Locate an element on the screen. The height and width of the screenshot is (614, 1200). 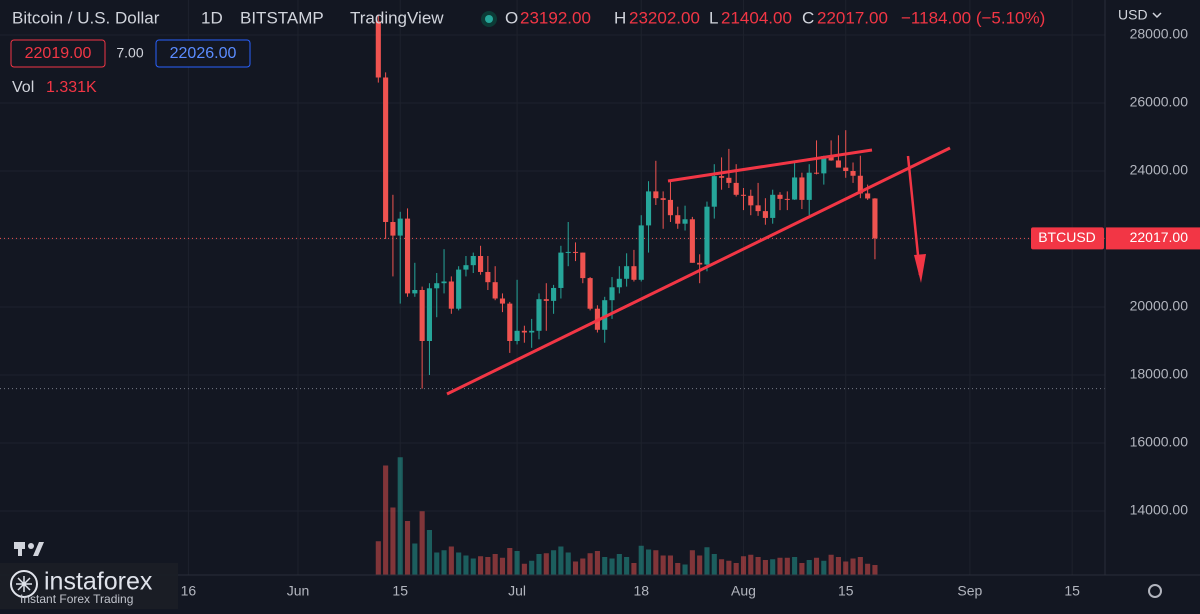
spread: 7.00 is located at coordinates (129, 53).